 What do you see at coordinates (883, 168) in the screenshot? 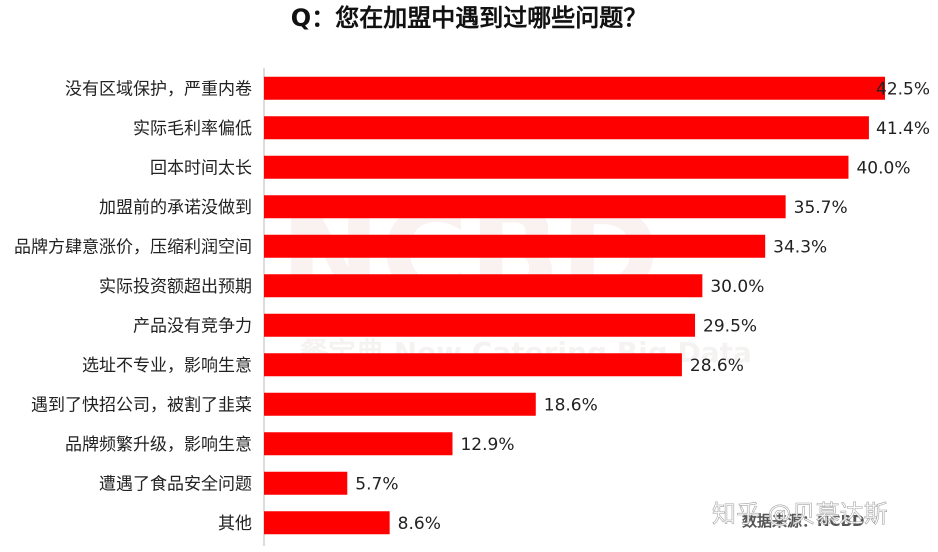
I see `value-label: 40.0%` at bounding box center [883, 168].